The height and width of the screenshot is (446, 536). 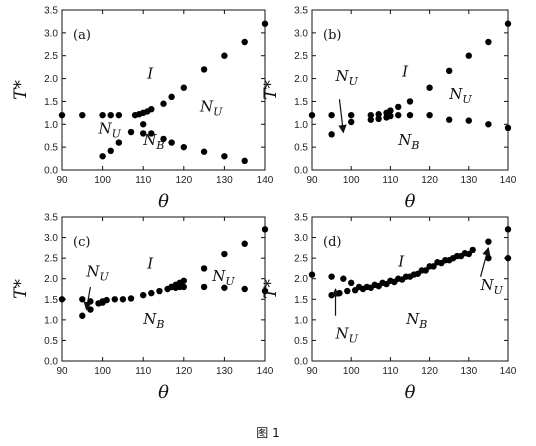 I want to click on panel-label: (c), so click(x=81, y=242).